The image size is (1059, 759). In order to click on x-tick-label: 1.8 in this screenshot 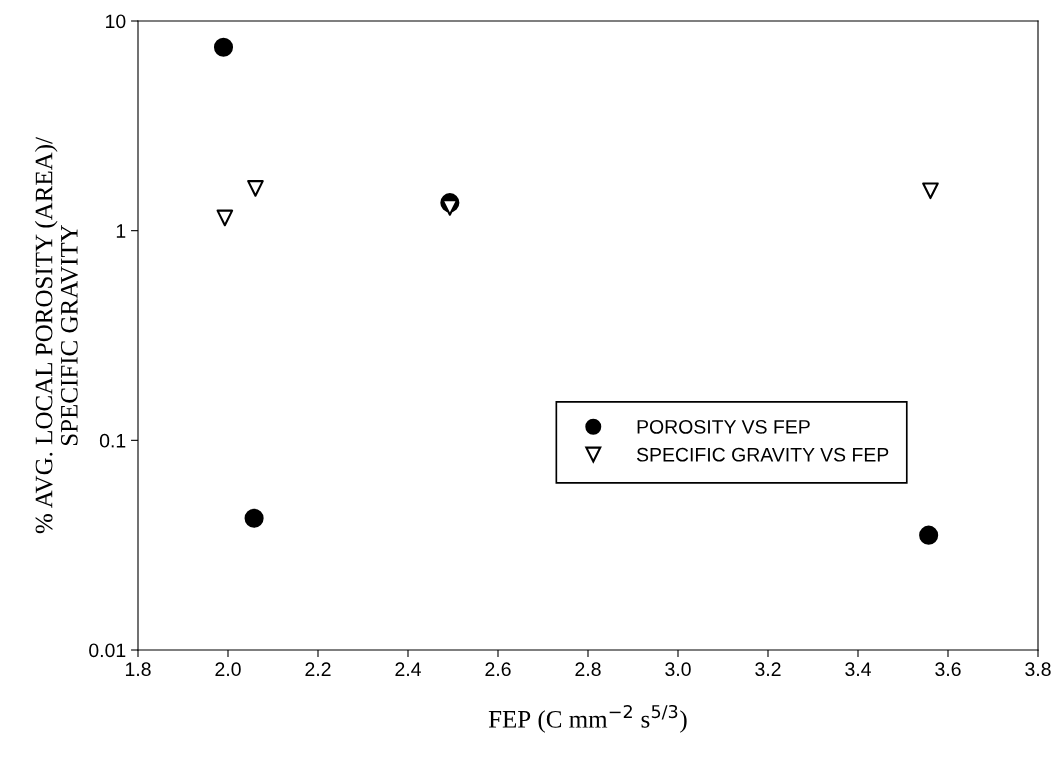, I will do `click(138, 669)`.